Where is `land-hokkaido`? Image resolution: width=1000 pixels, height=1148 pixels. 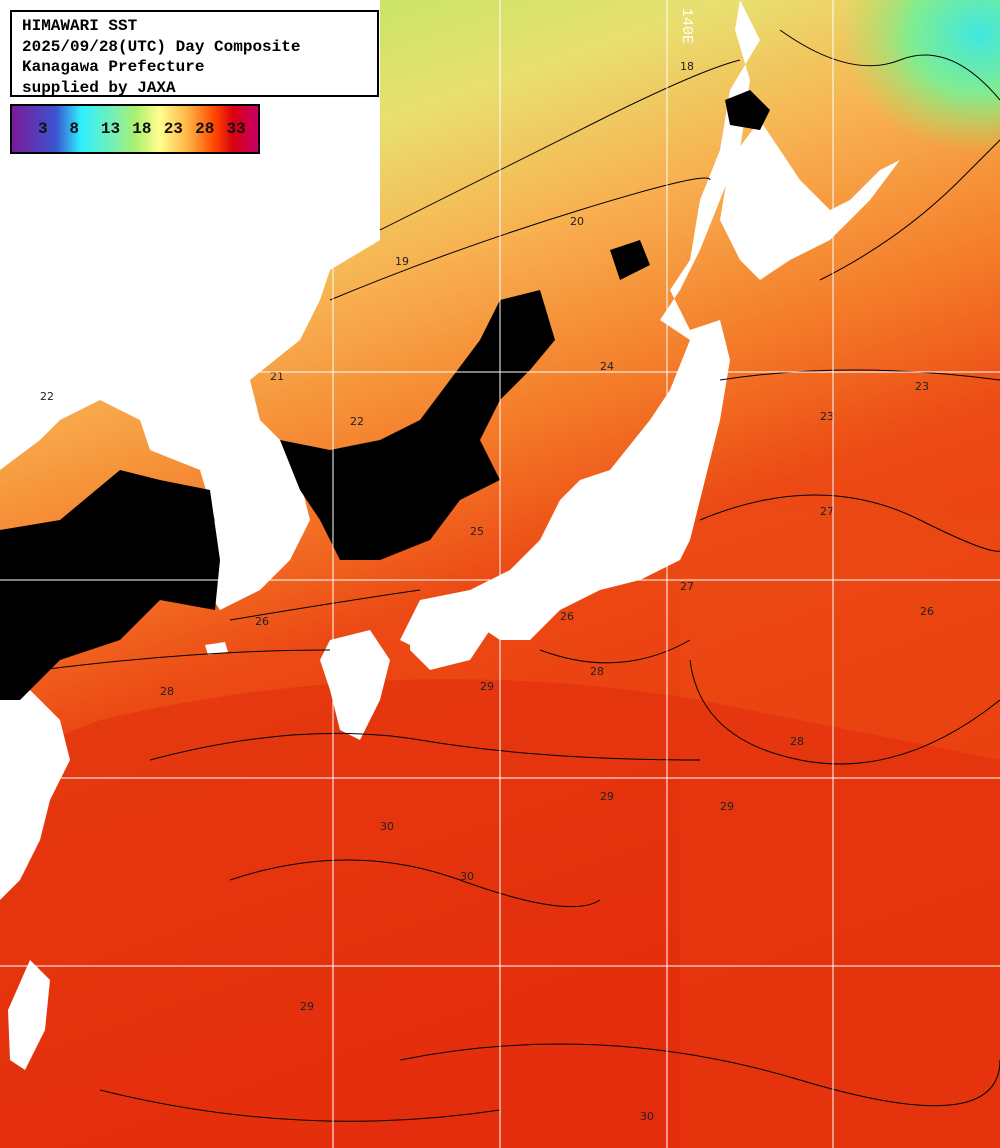 land-hokkaido is located at coordinates (810, 200).